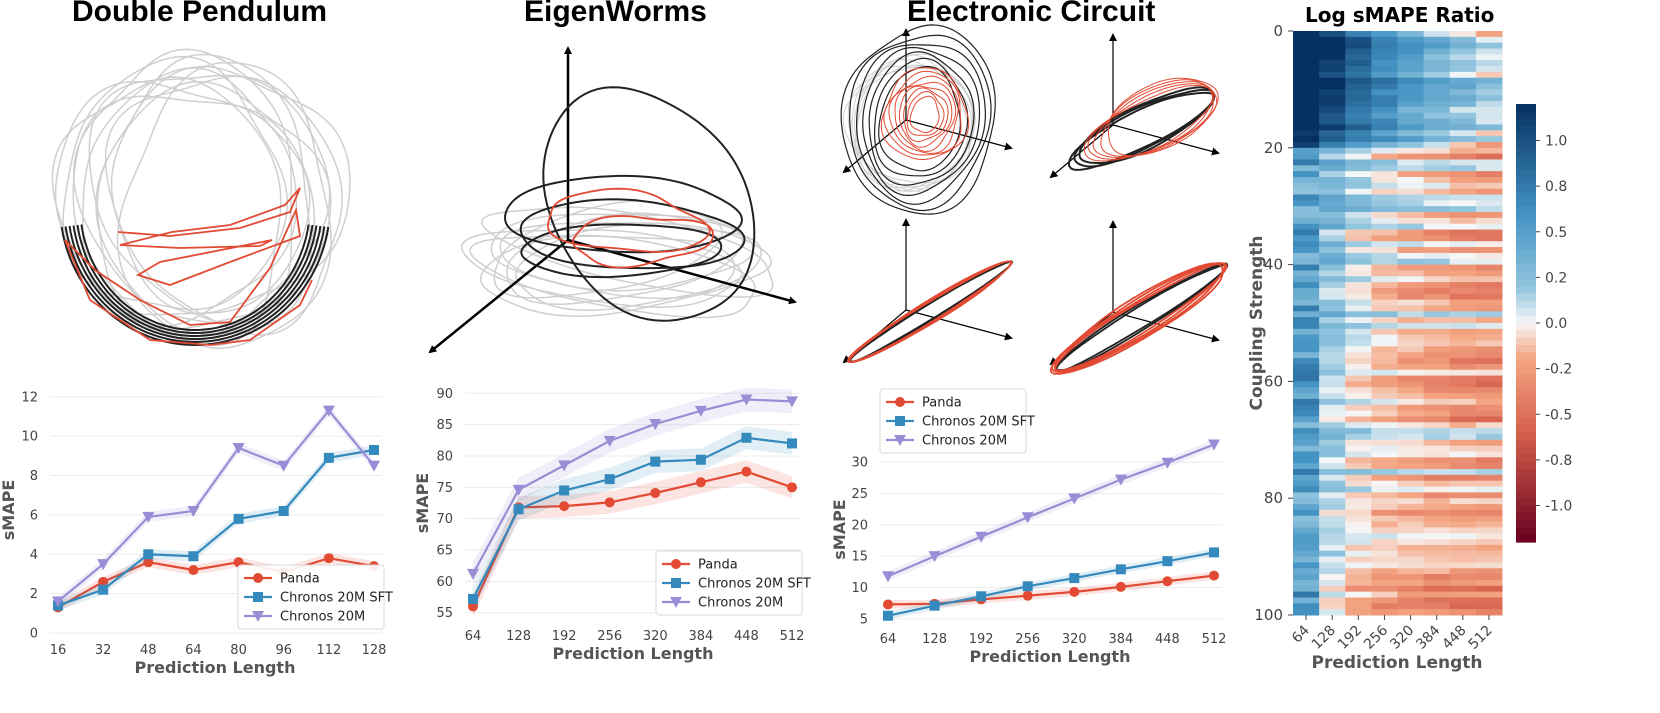 This screenshot has width=1660, height=713. I want to click on eigenworms-y-tick-label: 65, so click(444, 551).